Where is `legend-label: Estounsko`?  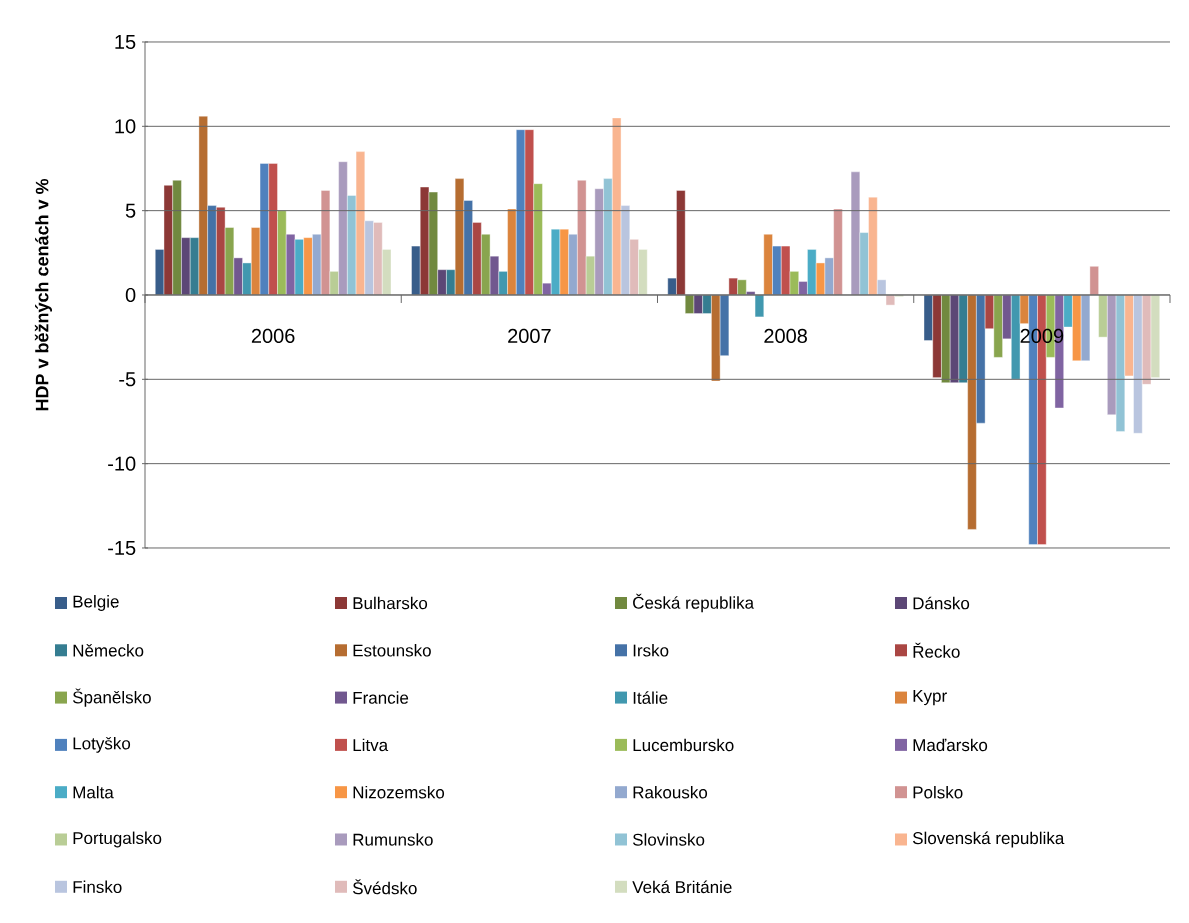 legend-label: Estounsko is located at coordinates (392, 650).